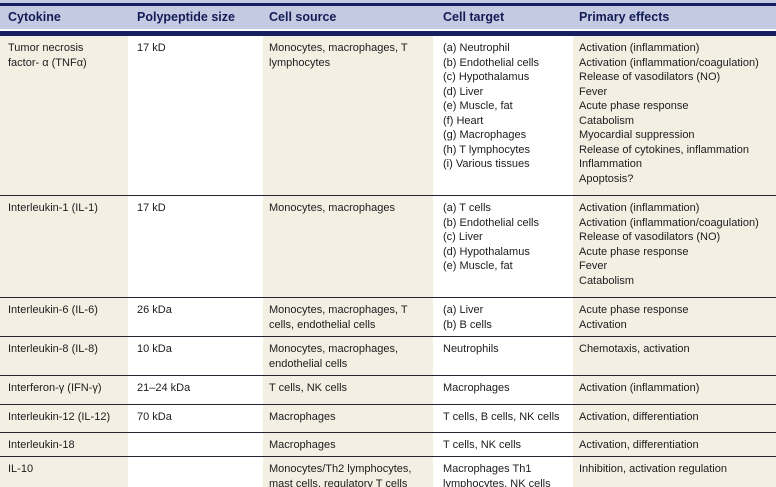 The image size is (776, 487). Describe the element at coordinates (503, 444) in the screenshot. I see `target-cell: T cells, NK cells` at that location.